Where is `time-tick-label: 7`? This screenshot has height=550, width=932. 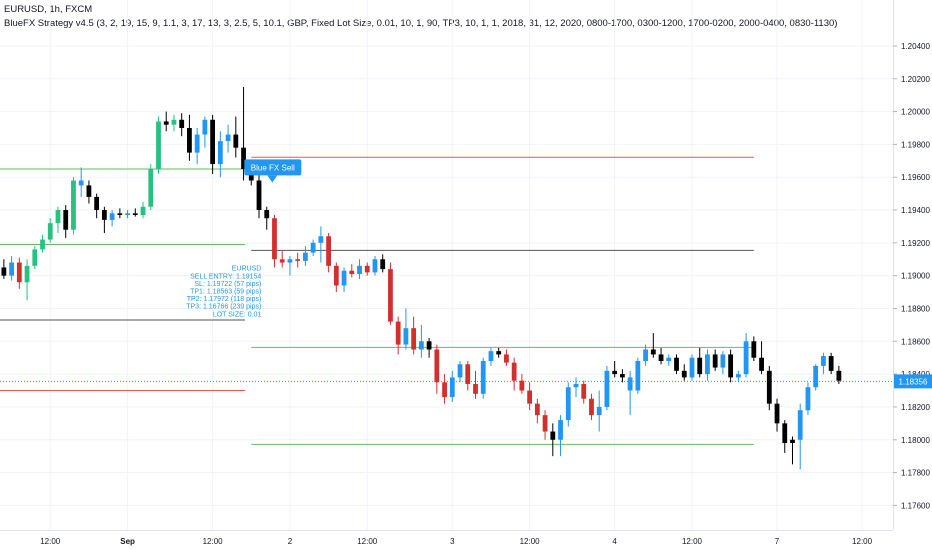 time-tick-label: 7 is located at coordinates (777, 541).